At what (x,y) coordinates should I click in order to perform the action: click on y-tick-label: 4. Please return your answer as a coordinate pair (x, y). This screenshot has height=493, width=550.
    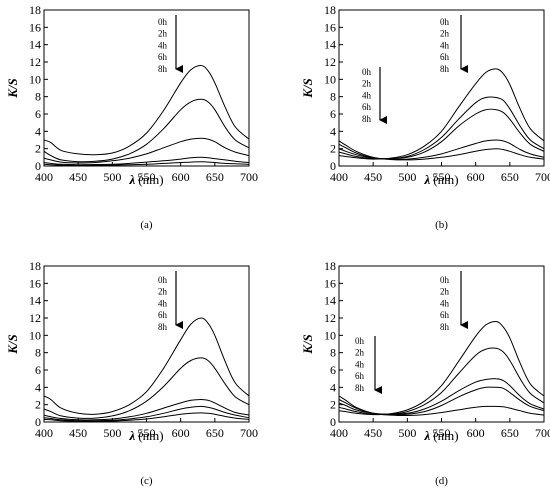
    Looking at the image, I should click on (38, 131).